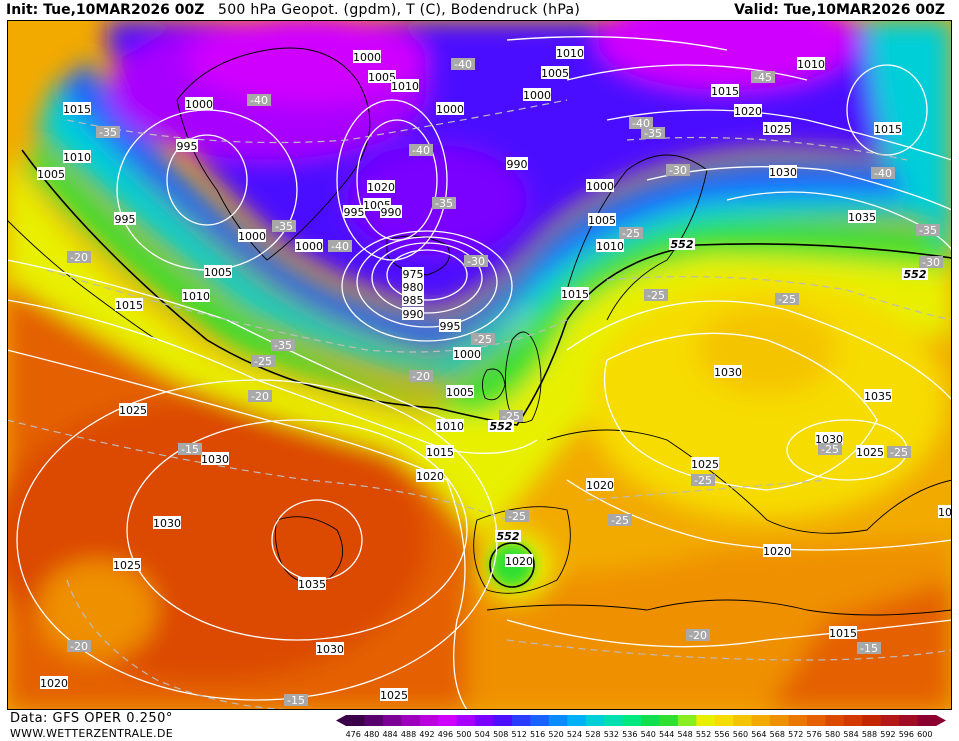 This screenshot has width=959, height=741. Describe the element at coordinates (340, 246) in the screenshot. I see `temp-label: -40` at that location.